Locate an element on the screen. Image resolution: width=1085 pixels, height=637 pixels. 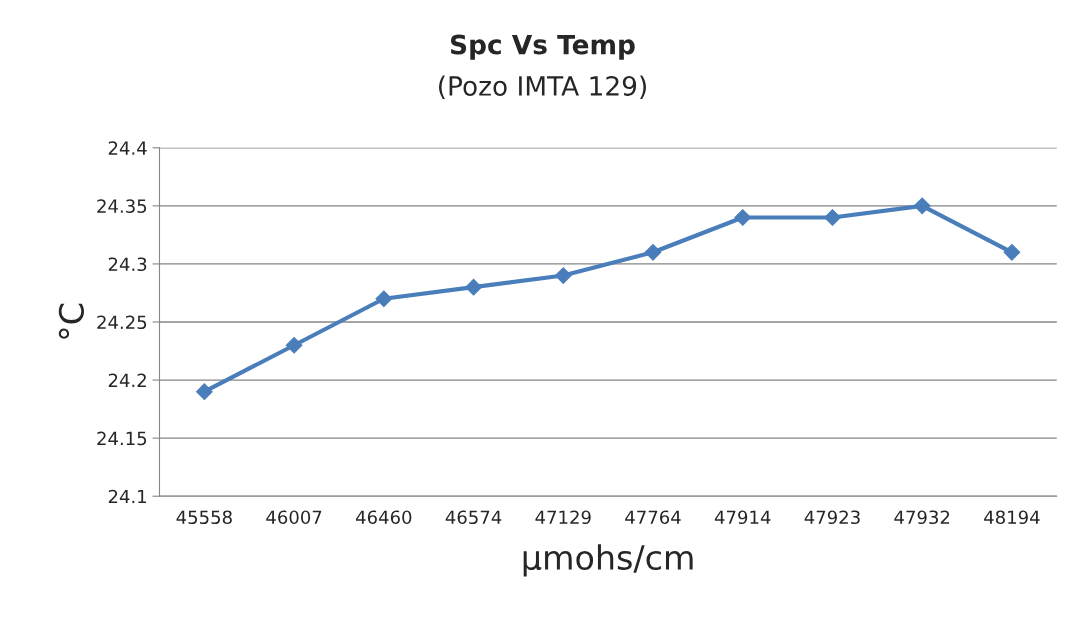
x-tick-label: 46574 is located at coordinates (473, 517).